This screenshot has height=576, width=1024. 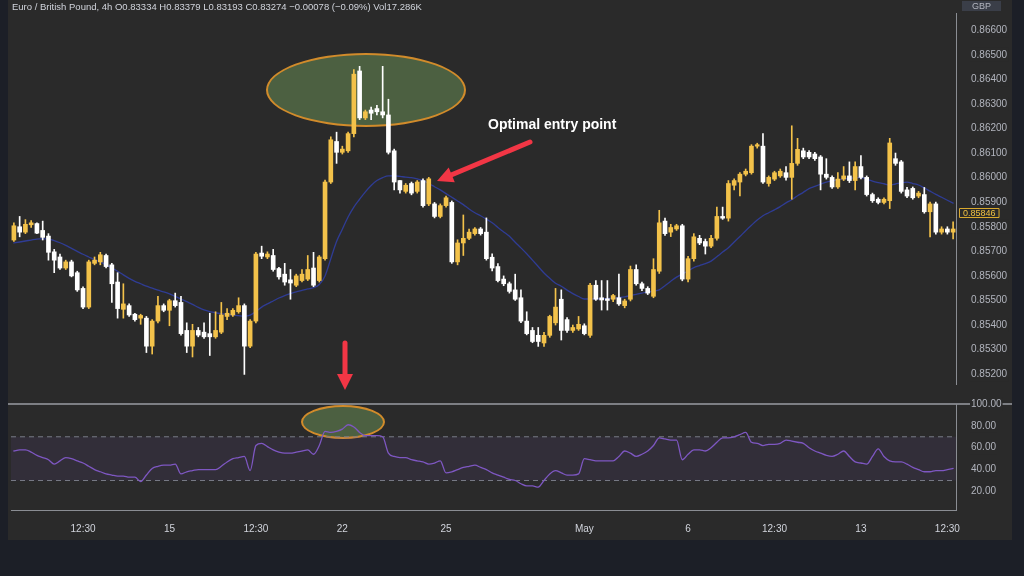 I want to click on y-tick-label: 60.00, so click(x=984, y=447).